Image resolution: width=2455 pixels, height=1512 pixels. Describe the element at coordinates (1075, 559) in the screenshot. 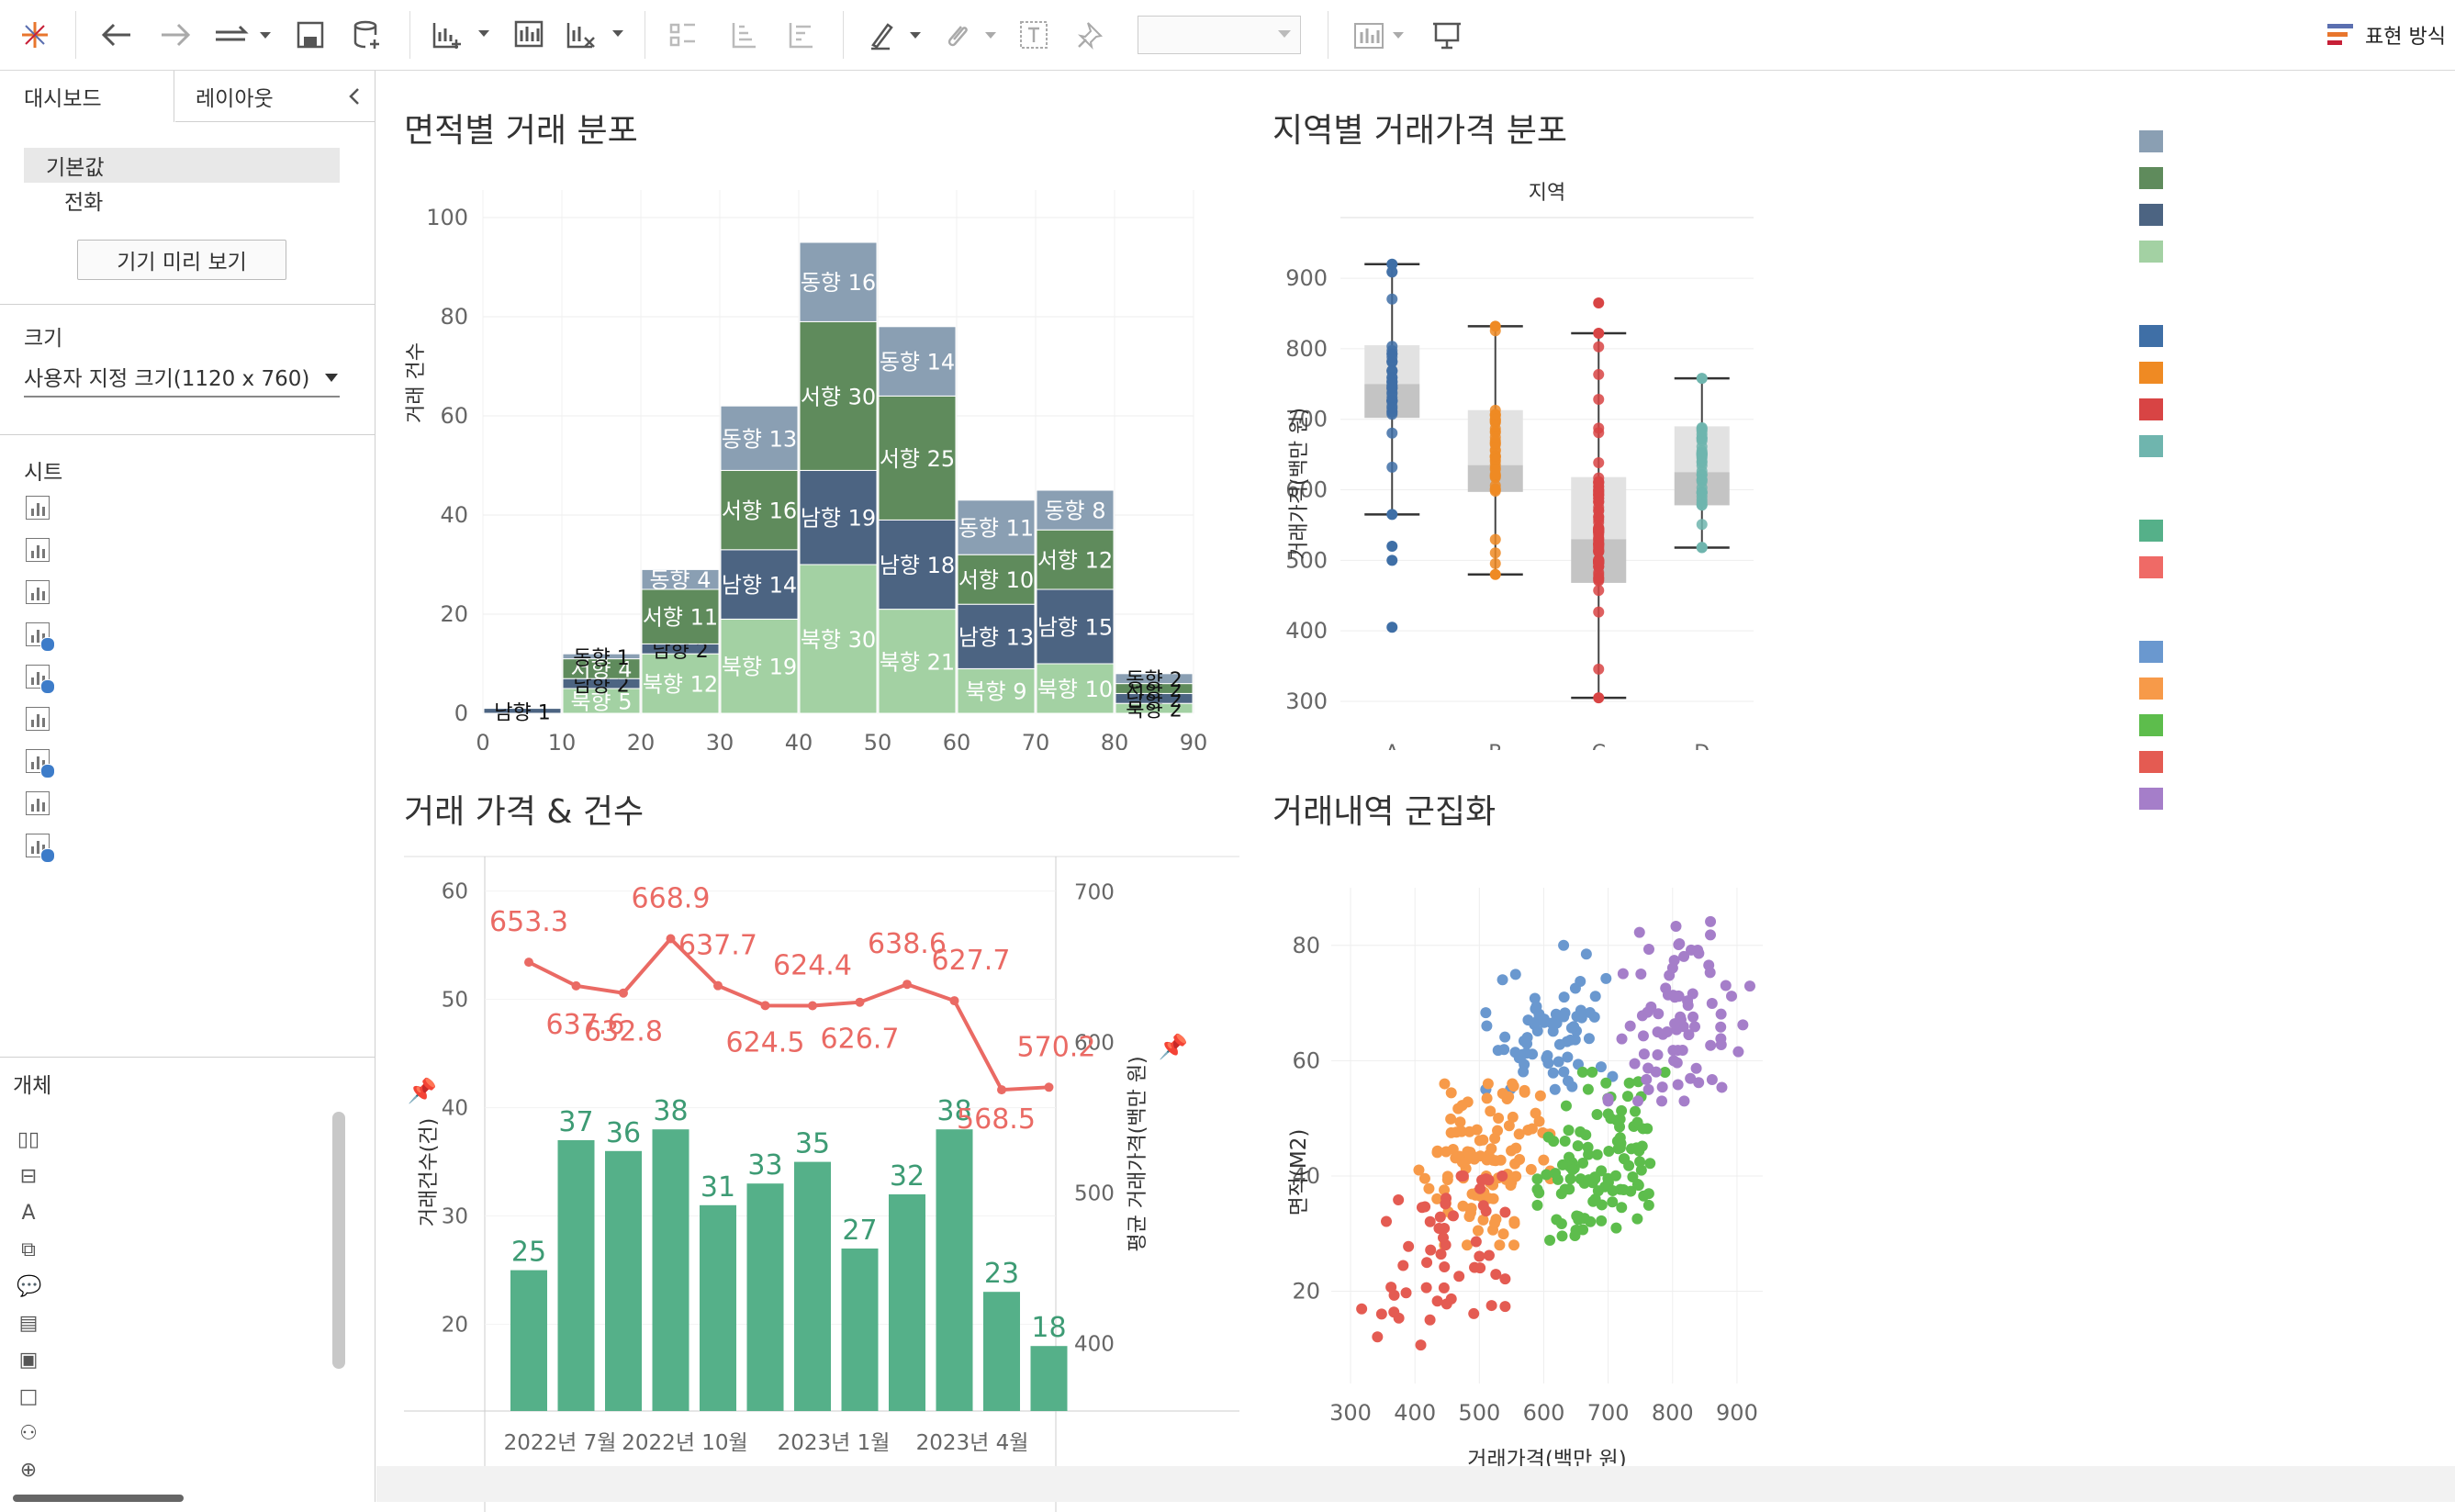

I see `histogram-bar-서향` at that location.